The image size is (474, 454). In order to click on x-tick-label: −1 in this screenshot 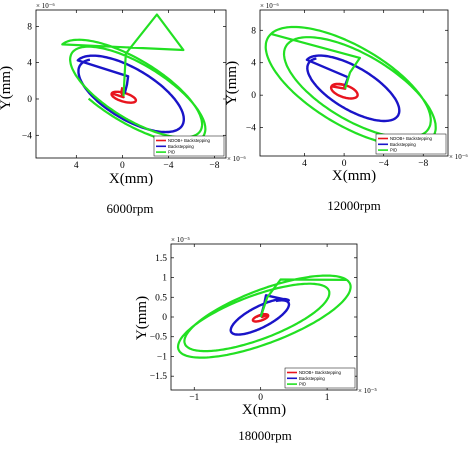, I will do `click(194, 398)`.